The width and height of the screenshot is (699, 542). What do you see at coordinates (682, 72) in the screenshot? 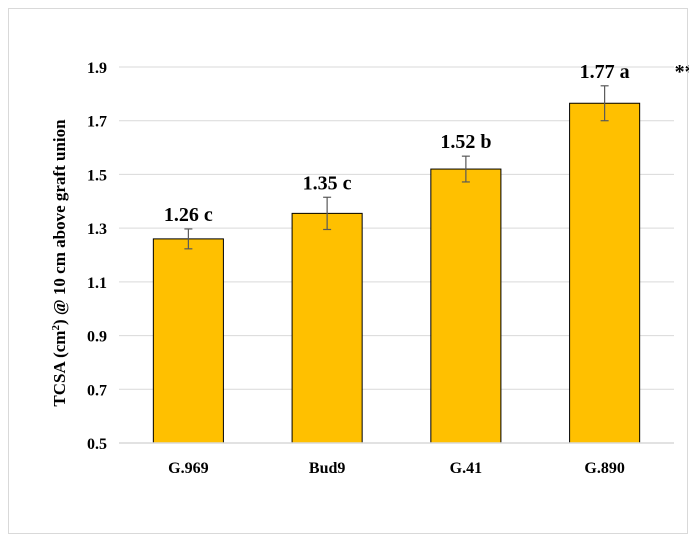
I see `significance-label: ***` at bounding box center [682, 72].